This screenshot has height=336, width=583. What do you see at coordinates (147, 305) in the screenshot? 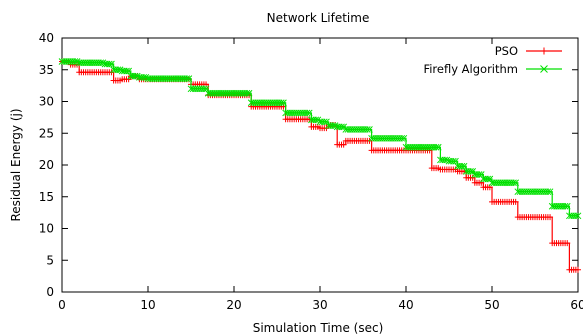
I see `x-tick-label: 10` at bounding box center [147, 305].